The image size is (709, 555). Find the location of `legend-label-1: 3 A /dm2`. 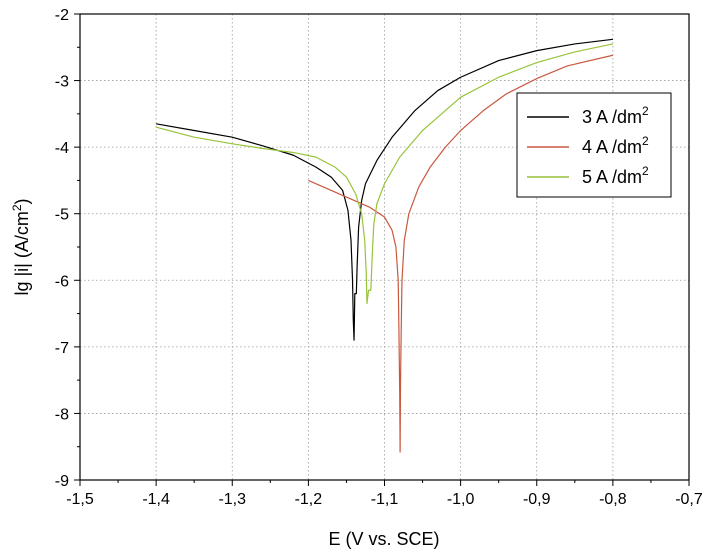

legend-label-1: 3 A /dm2 is located at coordinates (615, 115).